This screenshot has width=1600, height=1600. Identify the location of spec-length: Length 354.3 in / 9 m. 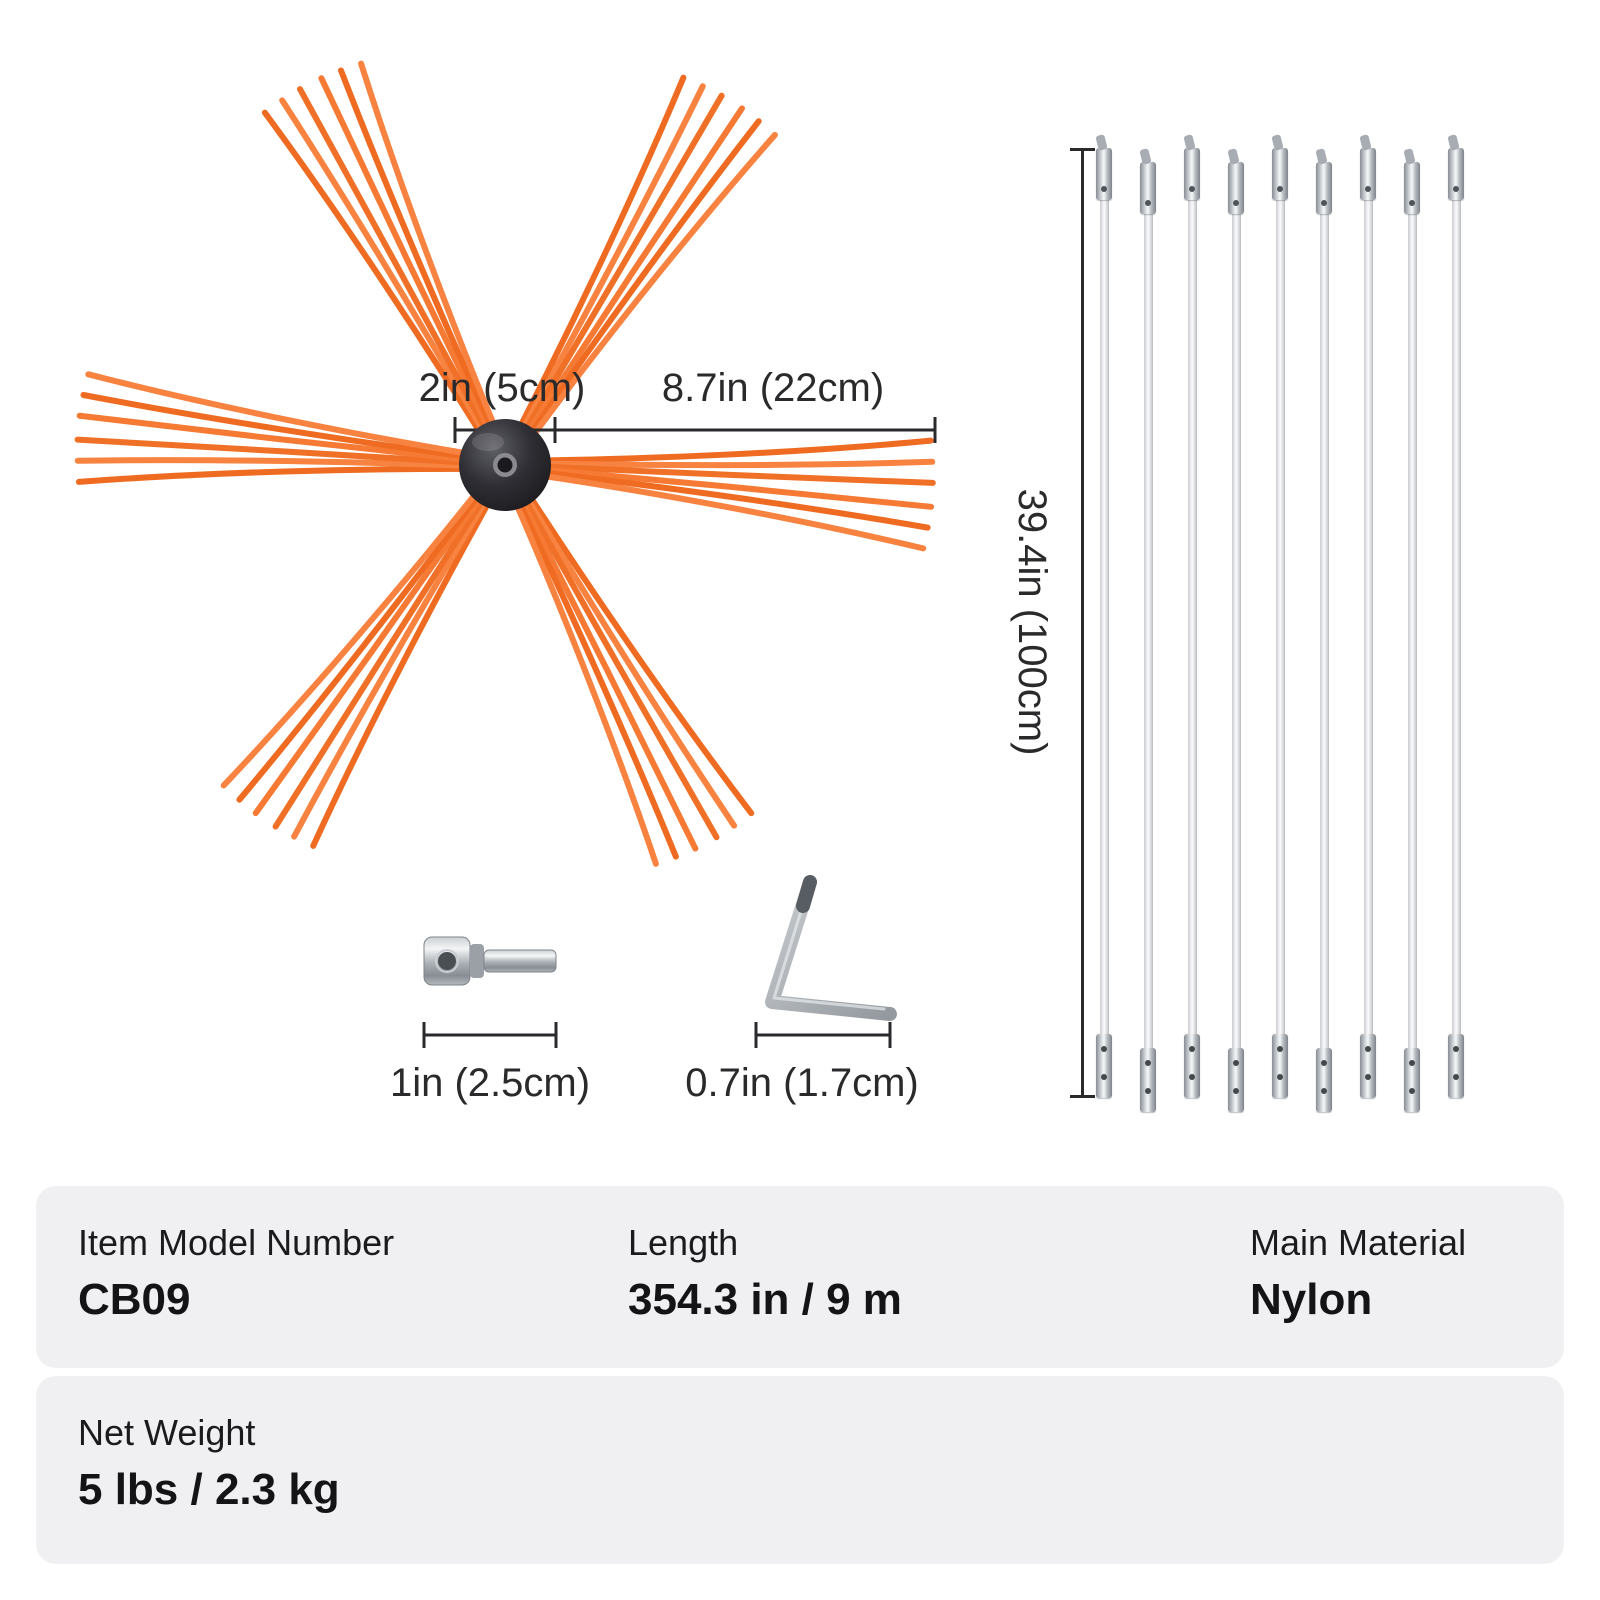
(765, 1274).